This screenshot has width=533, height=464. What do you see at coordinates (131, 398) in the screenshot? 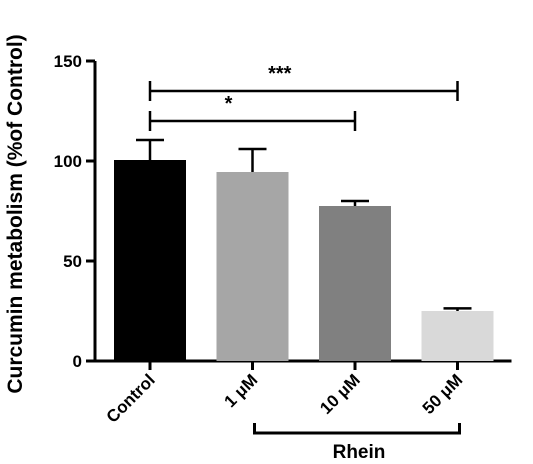
I see `x-tick-label: Control` at bounding box center [131, 398].